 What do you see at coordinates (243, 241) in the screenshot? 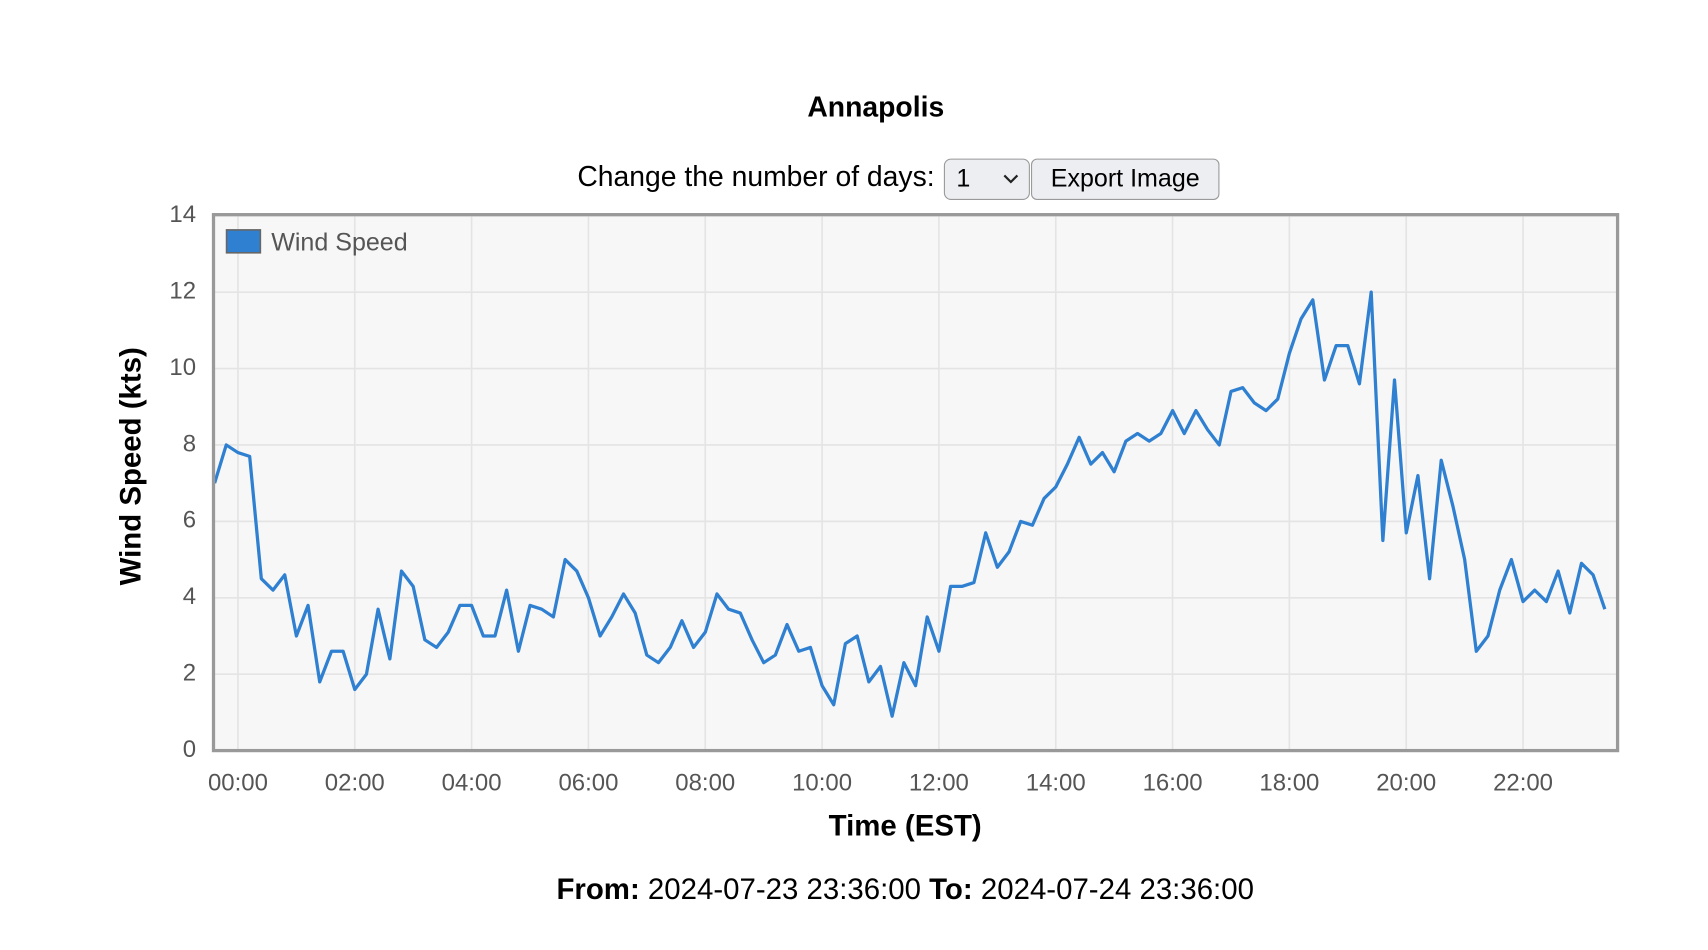
I see `legend-swatch` at bounding box center [243, 241].